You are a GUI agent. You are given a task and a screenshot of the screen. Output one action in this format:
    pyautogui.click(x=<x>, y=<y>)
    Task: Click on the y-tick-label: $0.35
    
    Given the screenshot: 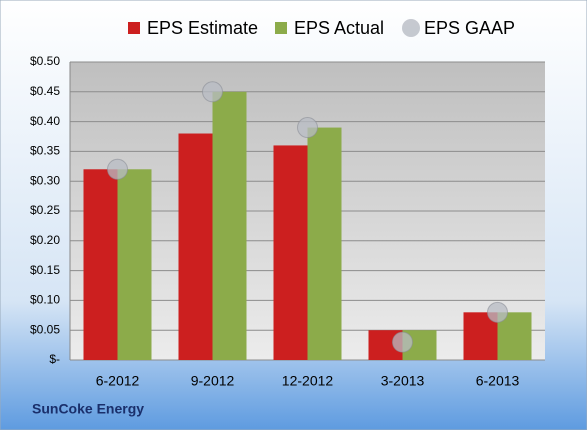 What is the action you would take?
    pyautogui.click(x=45, y=151)
    